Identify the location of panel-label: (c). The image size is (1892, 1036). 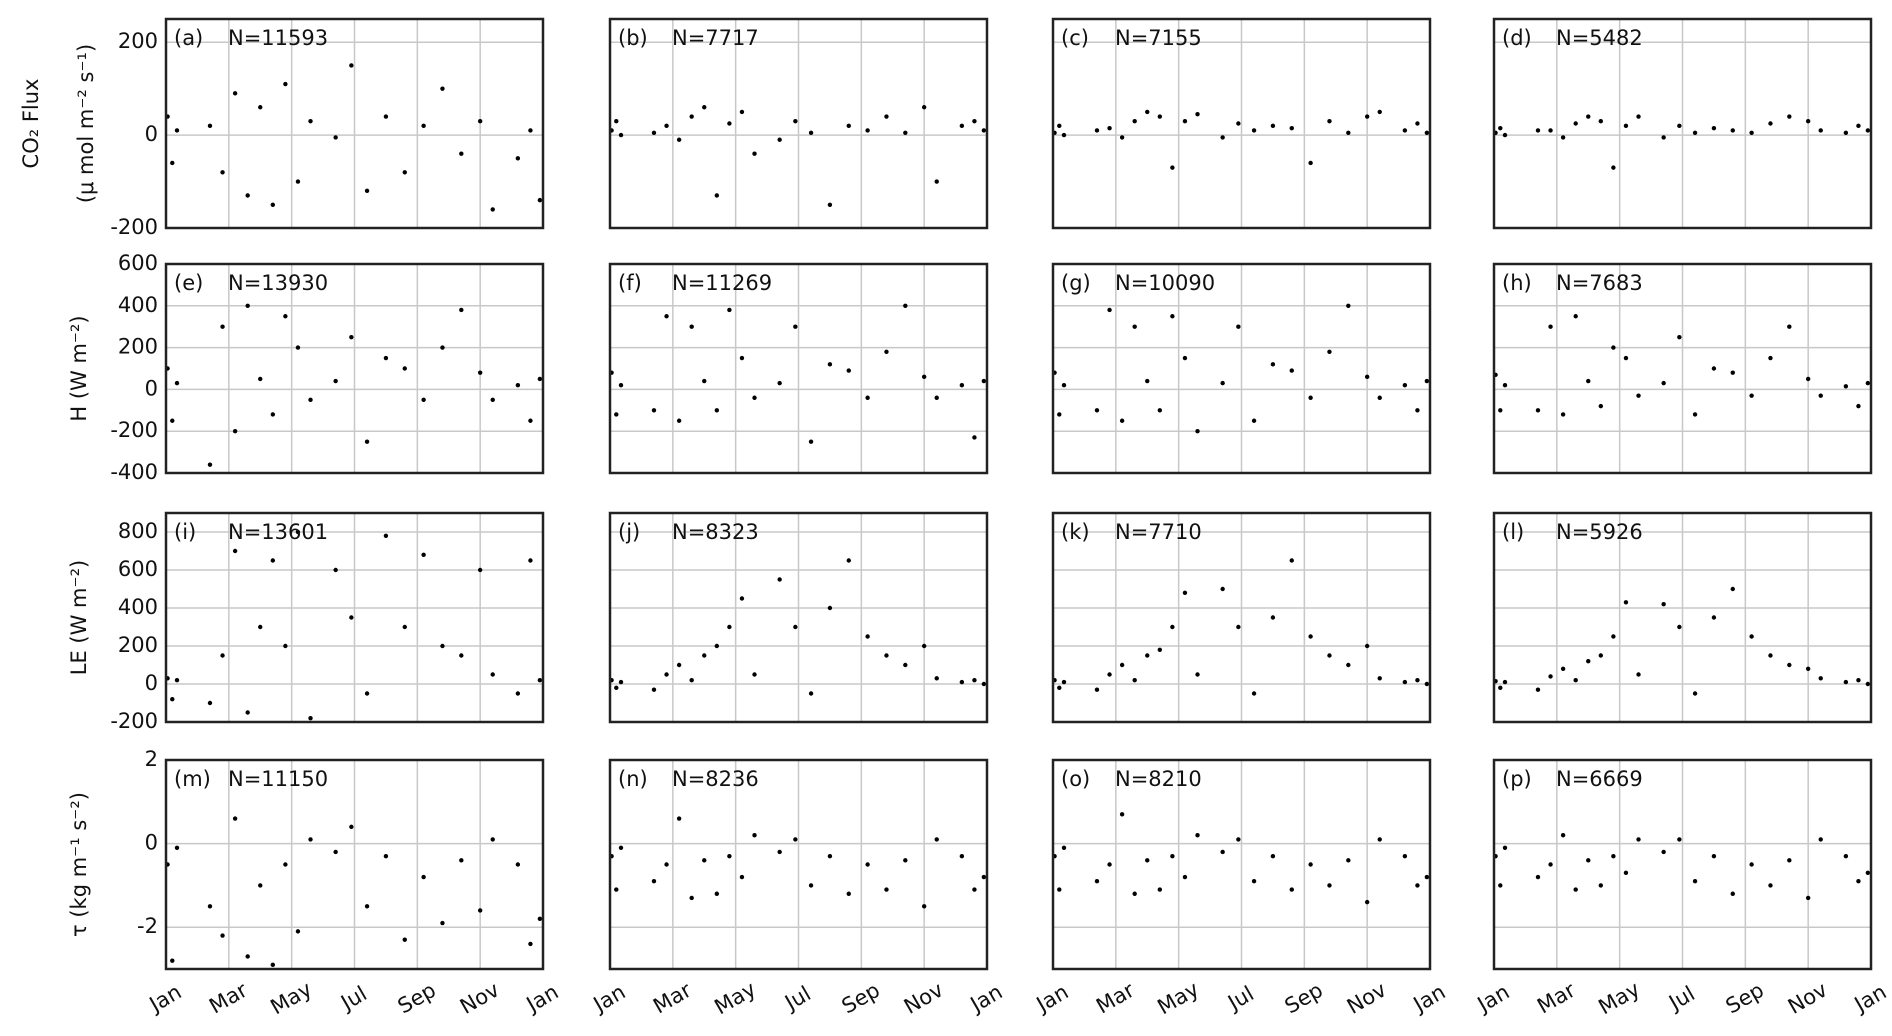
(1075, 38).